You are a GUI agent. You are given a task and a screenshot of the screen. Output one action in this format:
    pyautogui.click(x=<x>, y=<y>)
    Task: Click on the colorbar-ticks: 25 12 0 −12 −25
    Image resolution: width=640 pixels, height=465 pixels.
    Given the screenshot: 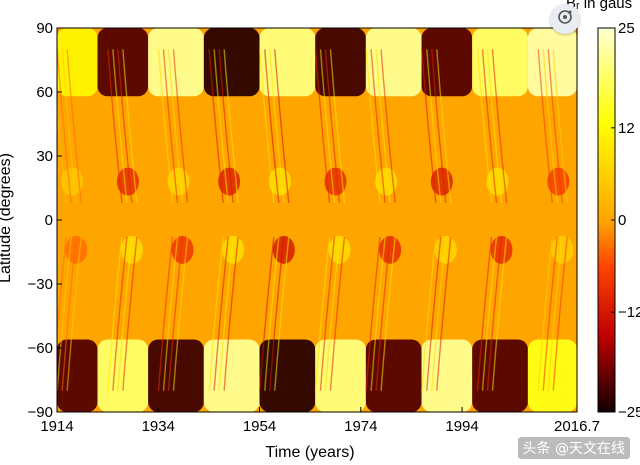 What is the action you would take?
    pyautogui.click(x=625, y=220)
    